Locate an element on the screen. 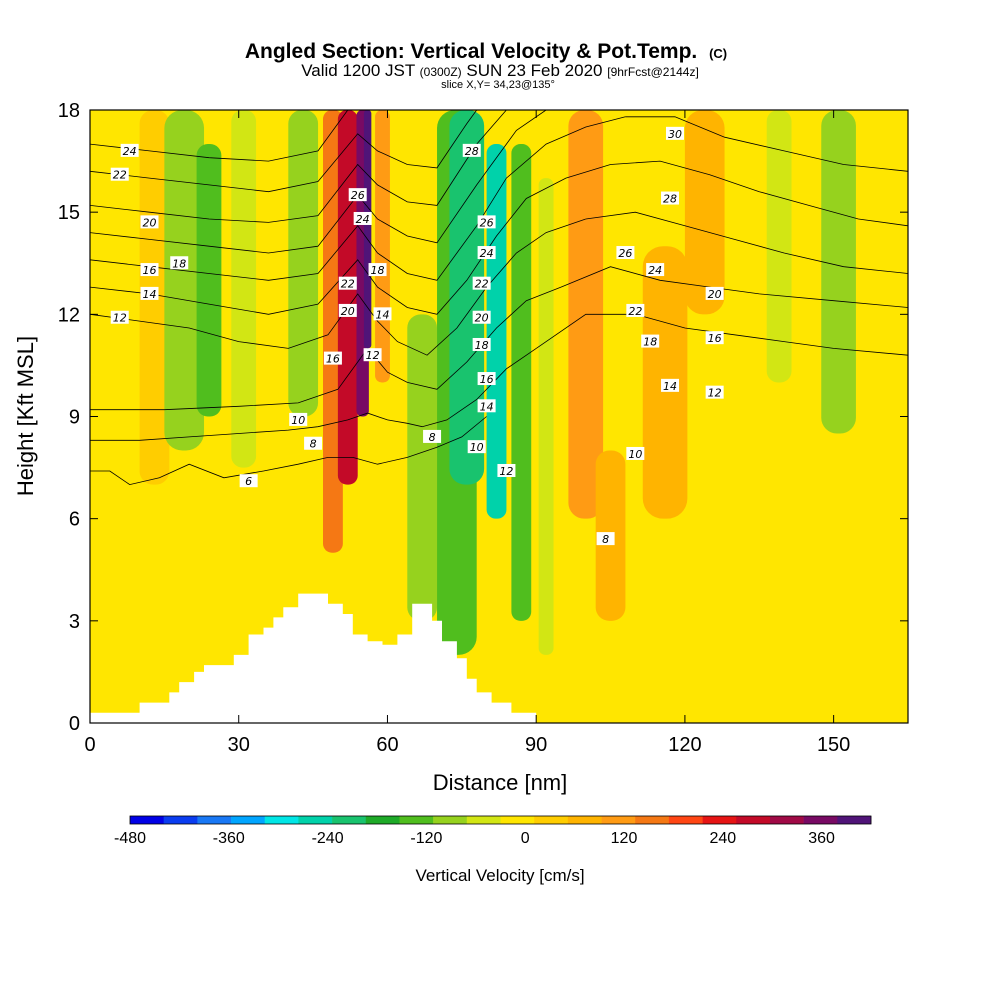  x-tick-label: 150 is located at coordinates (833, 745).